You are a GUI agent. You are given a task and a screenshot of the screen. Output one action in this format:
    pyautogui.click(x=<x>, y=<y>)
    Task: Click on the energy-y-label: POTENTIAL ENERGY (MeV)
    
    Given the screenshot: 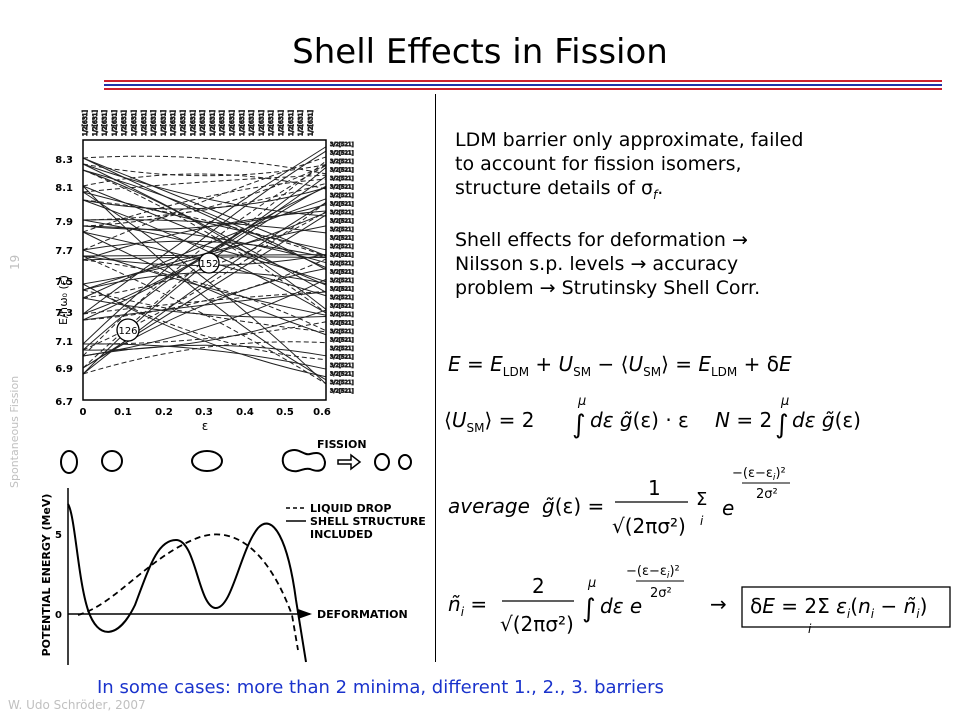 What is the action you would take?
    pyautogui.click(x=46, y=575)
    